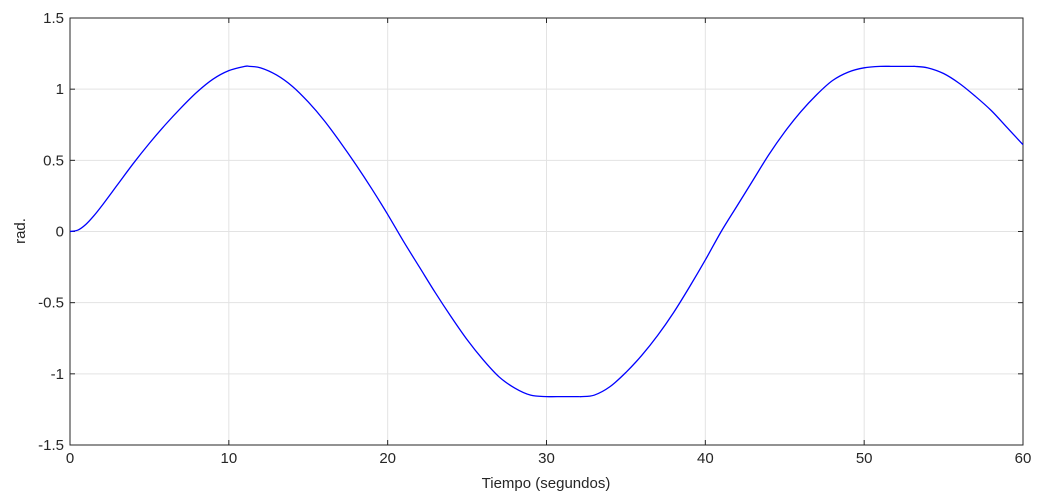 This screenshot has height=495, width=1037. I want to click on y-tick-label: 1, so click(60, 89).